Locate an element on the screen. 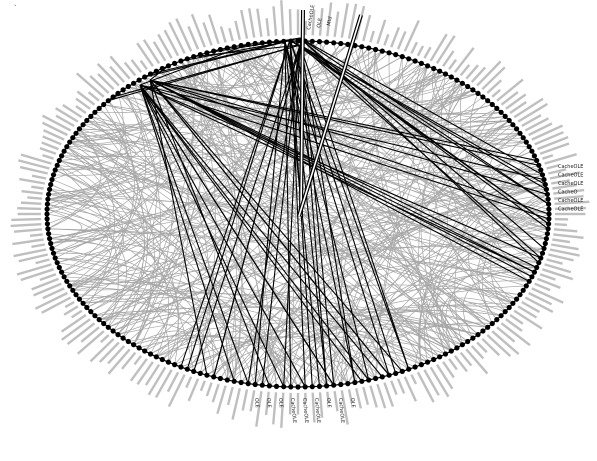  right-node-label: CacheO is located at coordinates (568, 193).